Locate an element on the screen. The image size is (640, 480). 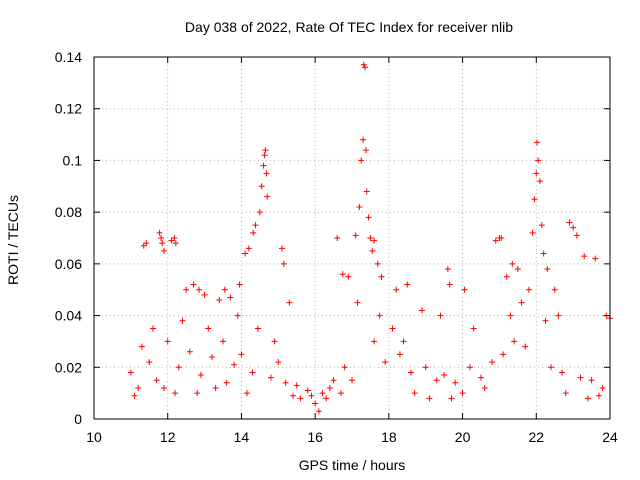
y-tick-label: 0.08 is located at coordinates (68, 212).